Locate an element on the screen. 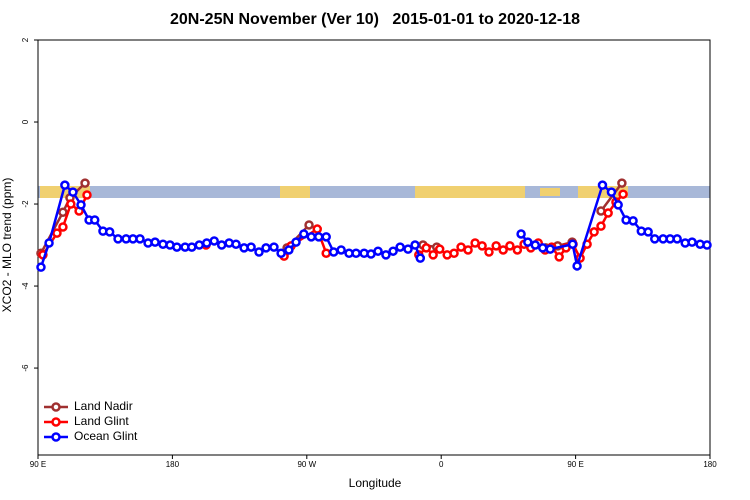 The width and height of the screenshot is (750, 500). map-strip is located at coordinates (374, 192).